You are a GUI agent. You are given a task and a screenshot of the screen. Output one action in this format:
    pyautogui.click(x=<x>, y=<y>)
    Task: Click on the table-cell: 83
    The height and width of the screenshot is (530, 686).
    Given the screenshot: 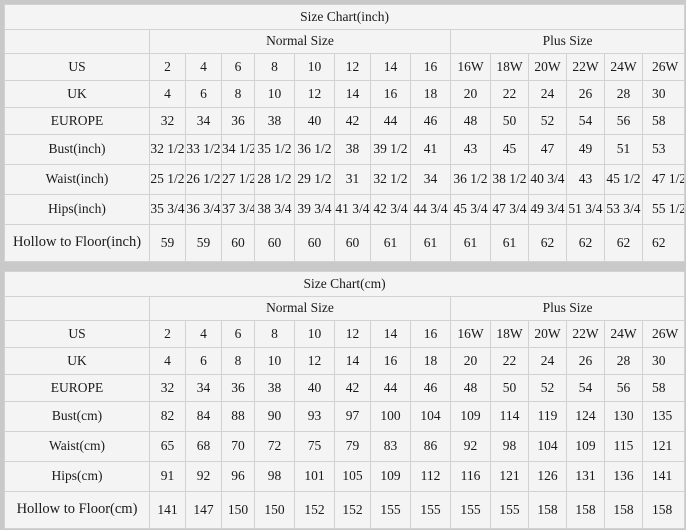 What is the action you would take?
    pyautogui.click(x=390, y=446)
    